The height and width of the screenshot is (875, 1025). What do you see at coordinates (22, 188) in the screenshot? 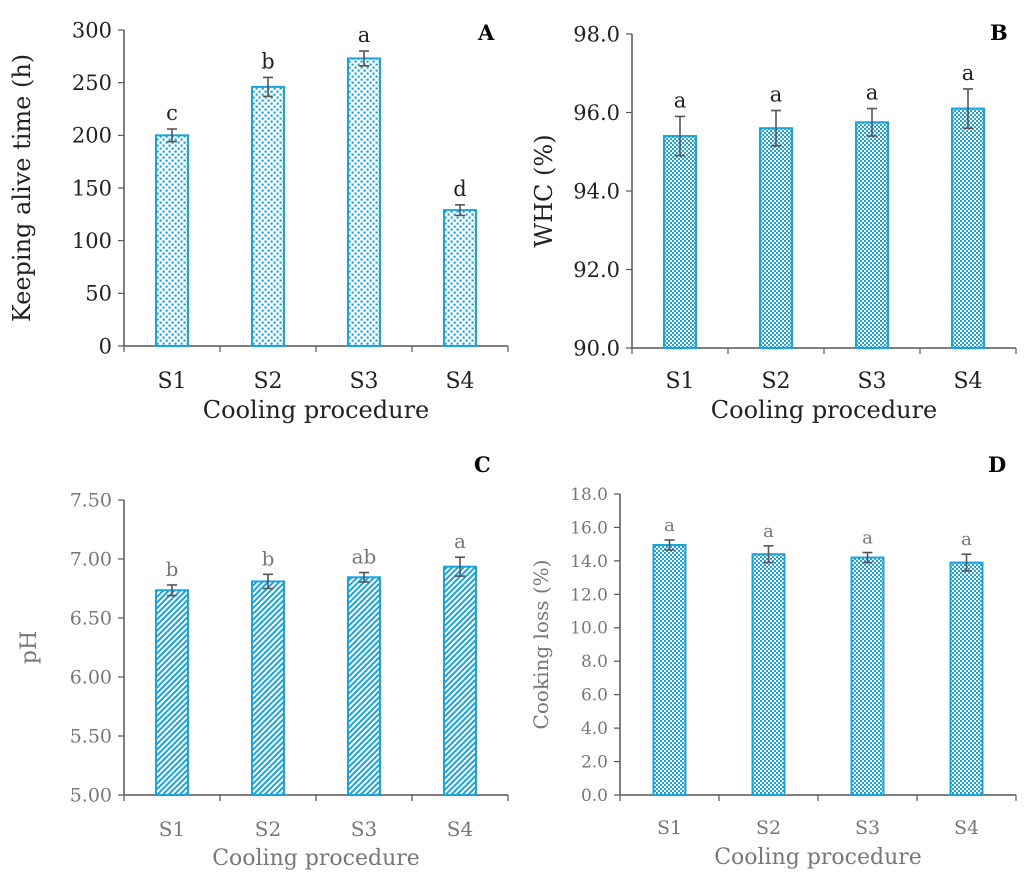
I see `y-axis-label: Keeping alive time (h)` at bounding box center [22, 188].